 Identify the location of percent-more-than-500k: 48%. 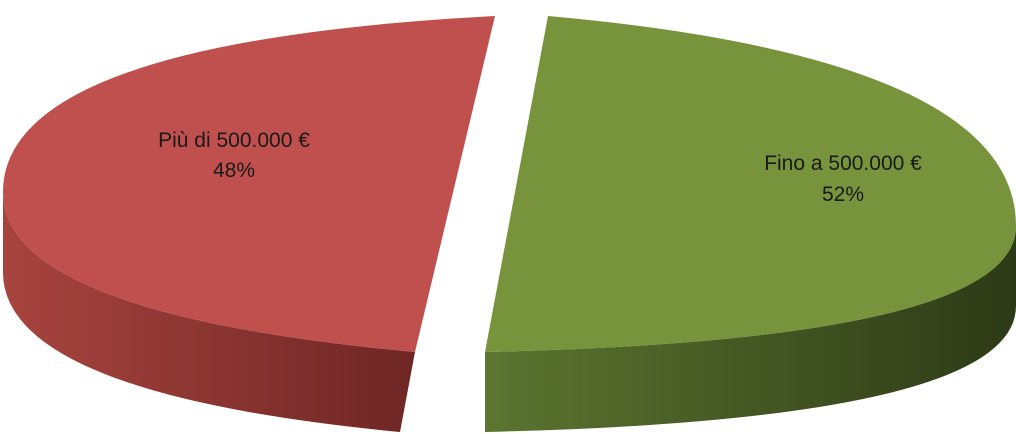
(234, 170).